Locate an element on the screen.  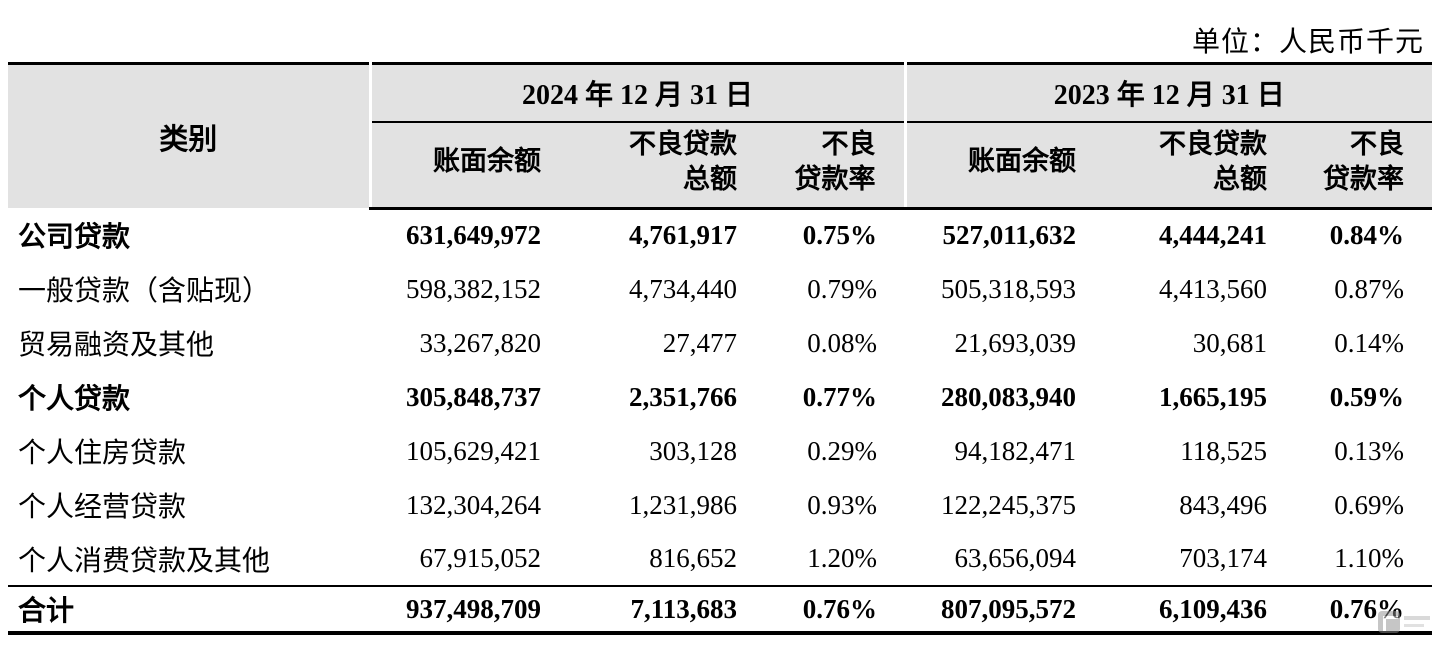
cell-2023-balance: 21,693,039 is located at coordinates (1015, 342).